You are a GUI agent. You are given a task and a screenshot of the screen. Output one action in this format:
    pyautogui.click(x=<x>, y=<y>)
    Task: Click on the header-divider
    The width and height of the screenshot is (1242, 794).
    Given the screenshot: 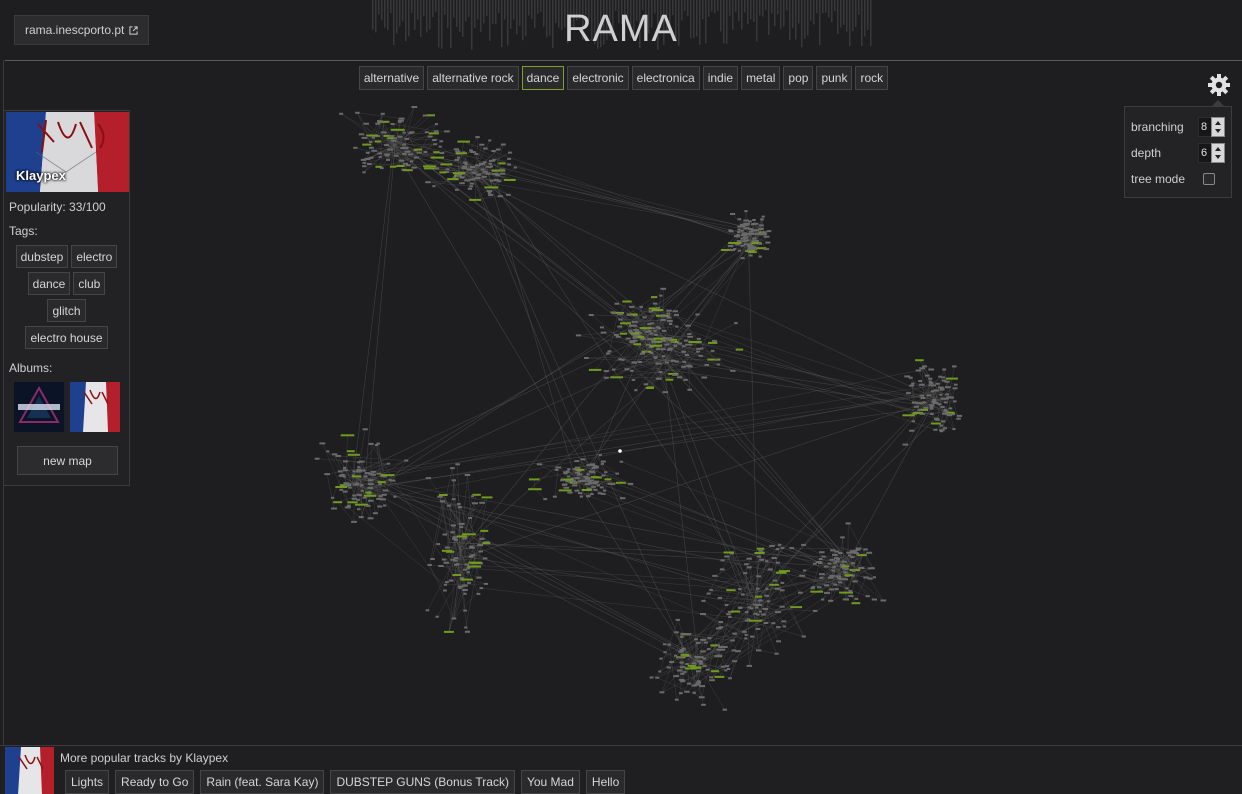 What is the action you would take?
    pyautogui.click(x=623, y=60)
    